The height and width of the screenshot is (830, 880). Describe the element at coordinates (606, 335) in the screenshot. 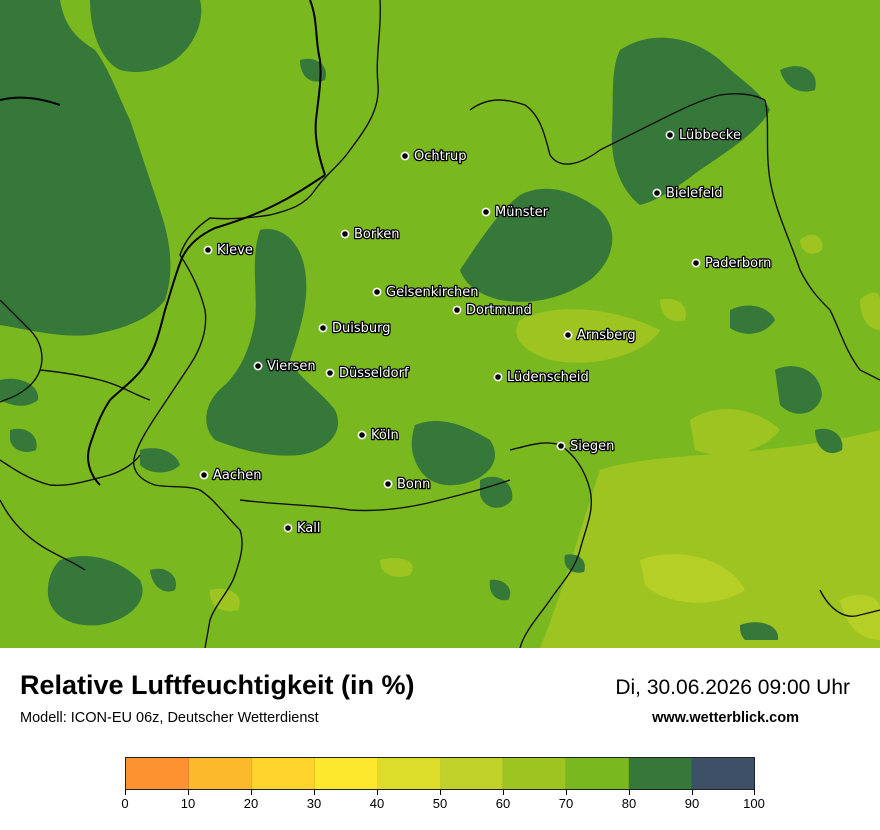

I see `svg-text: Arnsberg` at that location.